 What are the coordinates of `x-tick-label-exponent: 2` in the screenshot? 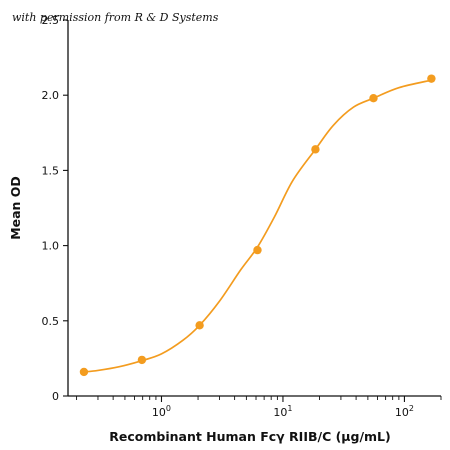 It's located at (411, 408).